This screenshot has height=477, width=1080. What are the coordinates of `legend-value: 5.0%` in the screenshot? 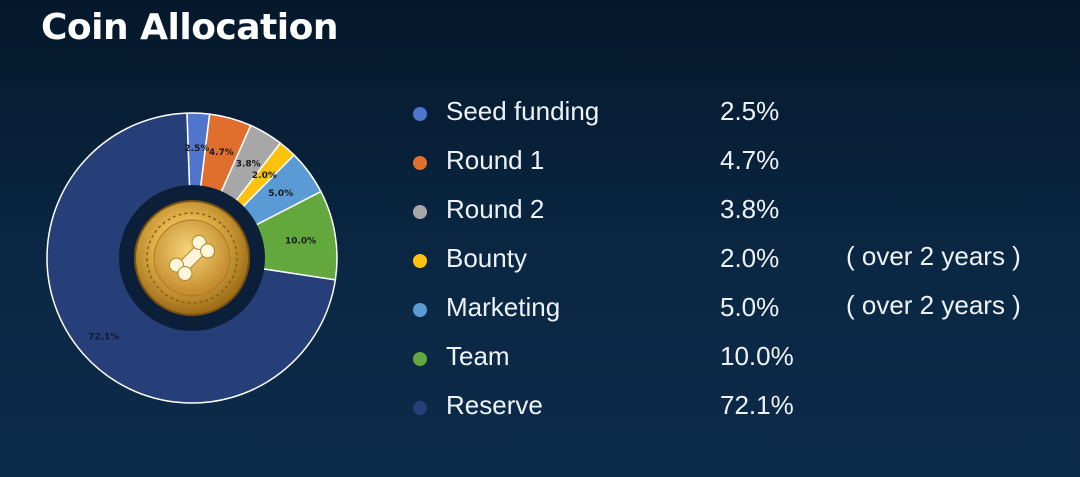 It's located at (750, 307).